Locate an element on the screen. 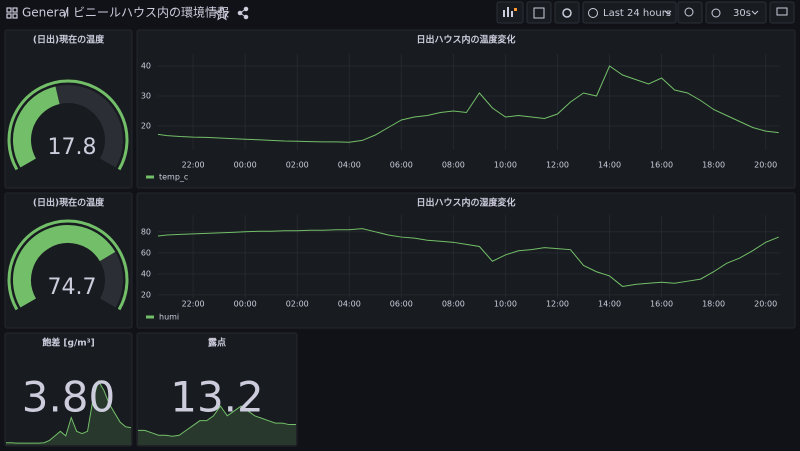 This screenshot has height=451, width=800. tv-icon is located at coordinates (782, 11).